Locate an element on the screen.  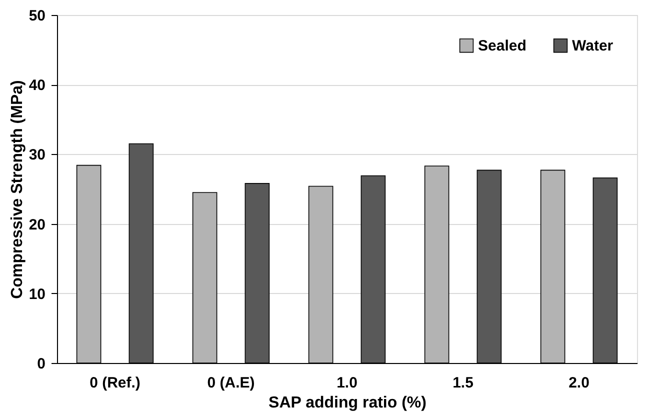
y-axis-title: Compressive Strength (MPa) is located at coordinates (17, 189).